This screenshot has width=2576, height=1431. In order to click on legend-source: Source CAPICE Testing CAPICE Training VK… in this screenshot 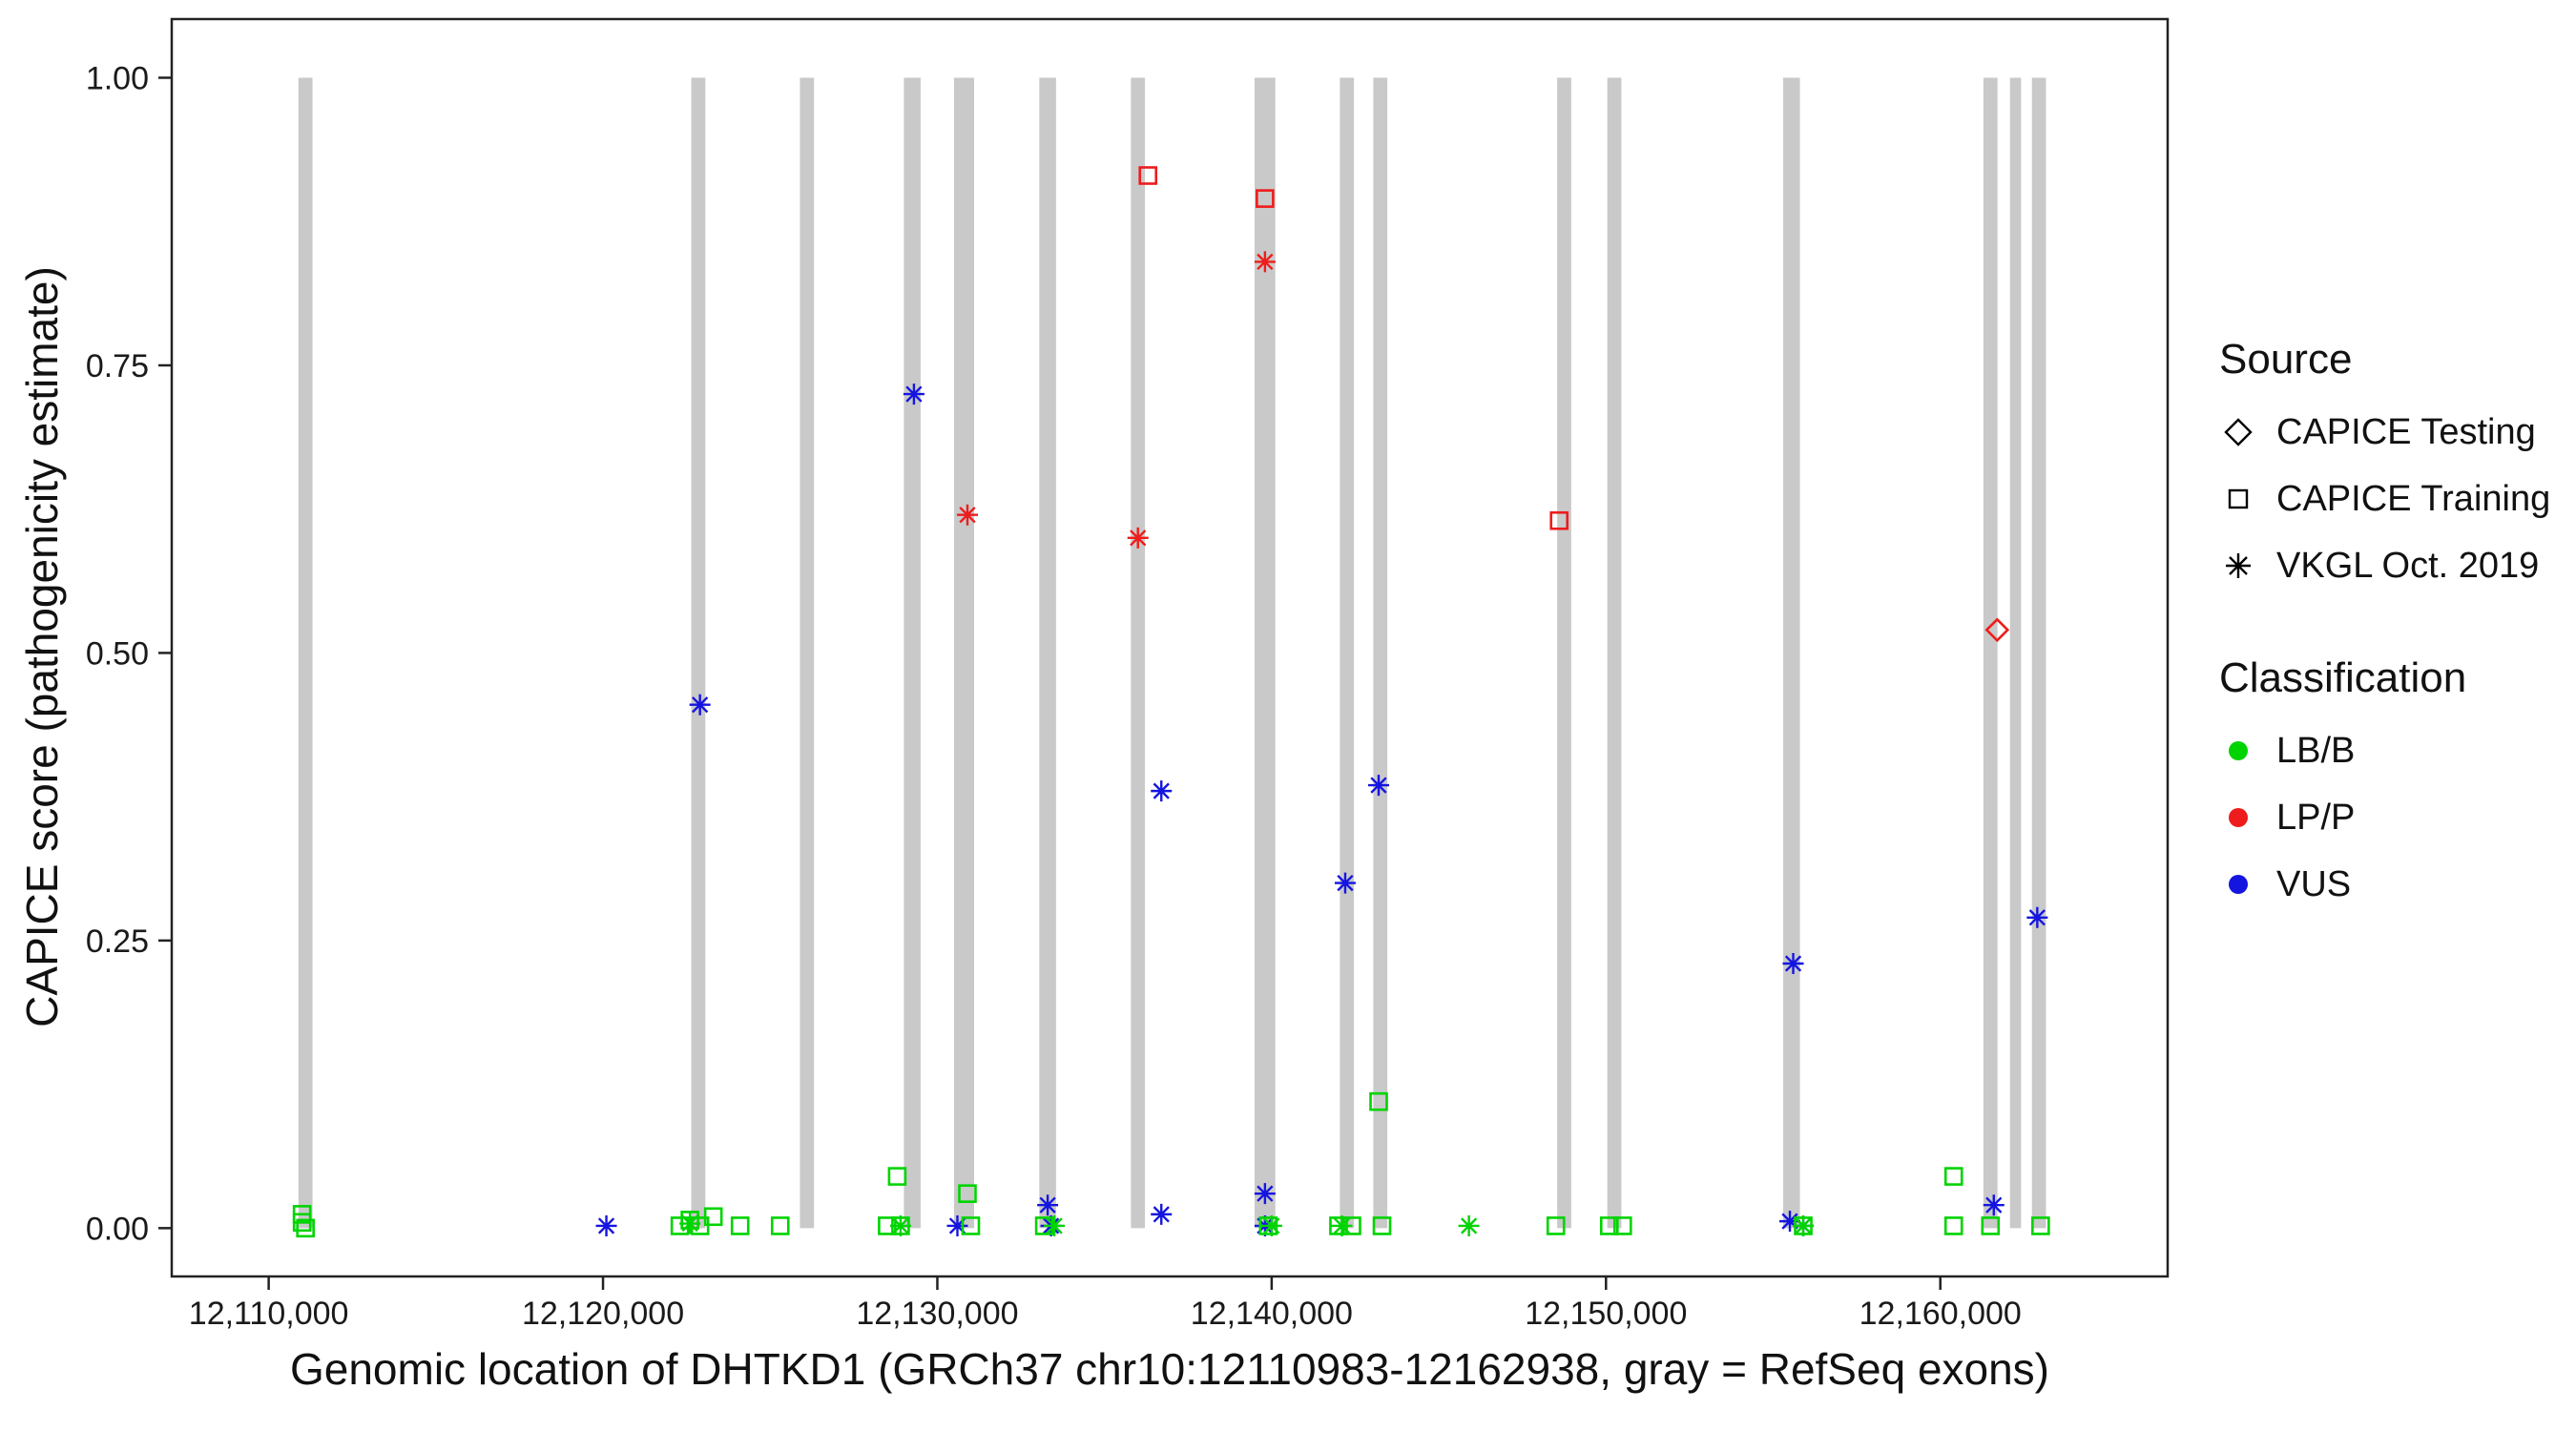, I will do `click(2384, 467)`.